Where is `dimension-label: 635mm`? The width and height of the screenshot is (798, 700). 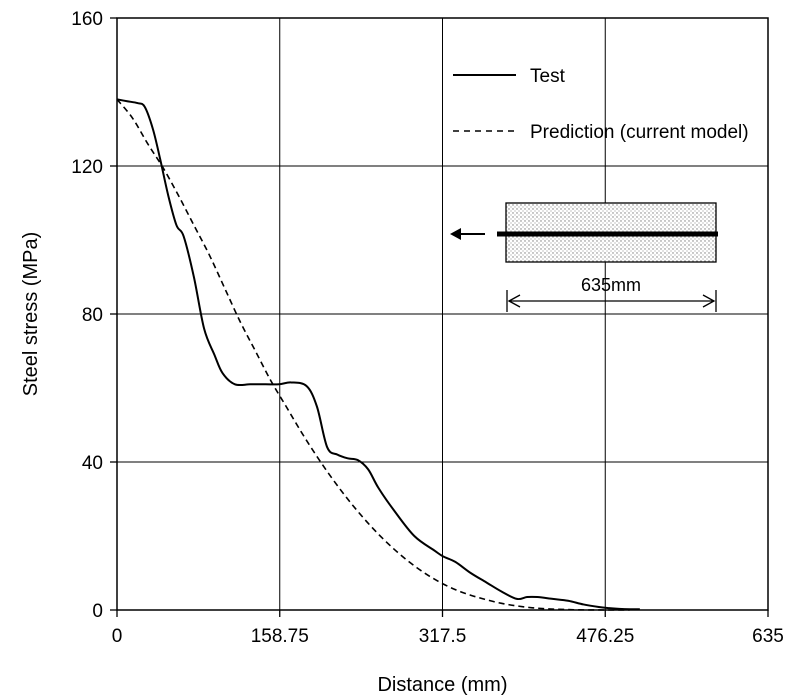 dimension-label: 635mm is located at coordinates (611, 285).